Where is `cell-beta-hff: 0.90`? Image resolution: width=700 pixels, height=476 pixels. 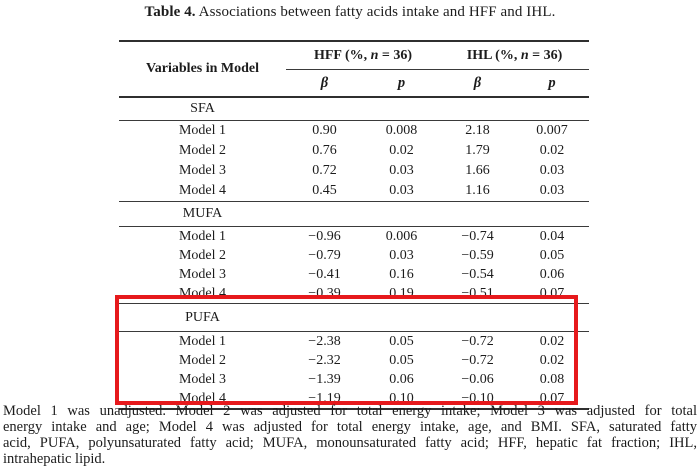 cell-beta-hff: 0.90 is located at coordinates (324, 130).